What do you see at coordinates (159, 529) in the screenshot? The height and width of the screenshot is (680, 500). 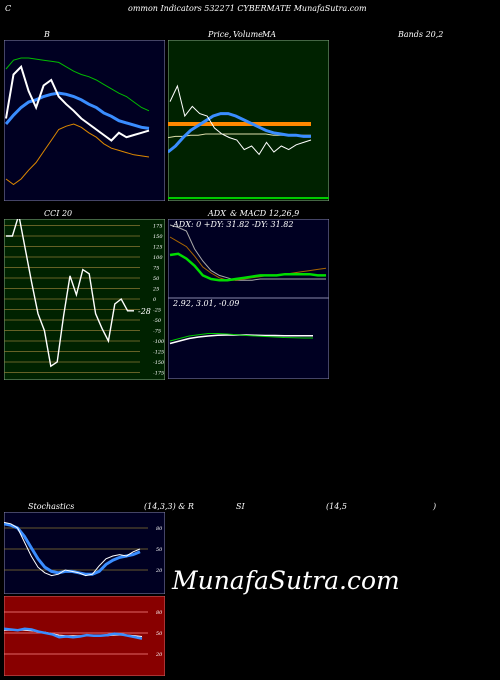 I see `stoch-tick-label: 80` at bounding box center [159, 529].